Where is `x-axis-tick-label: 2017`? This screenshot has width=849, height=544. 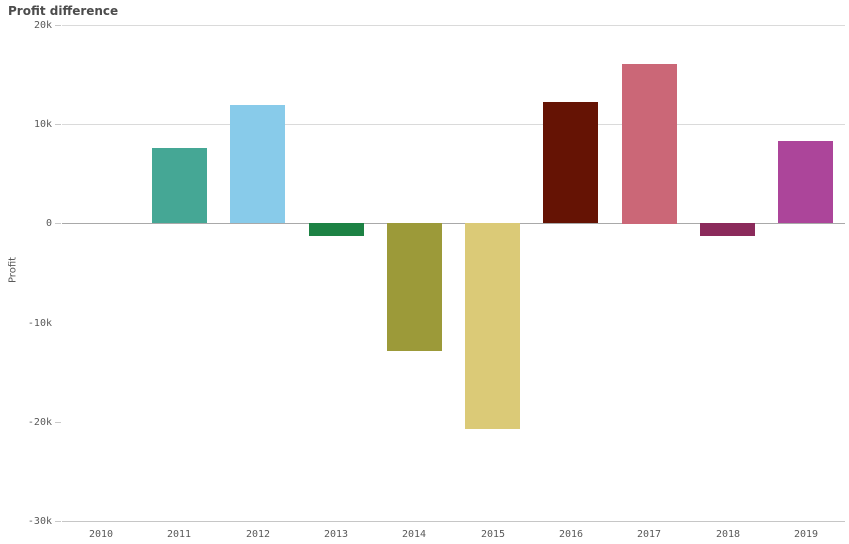 x-axis-tick-label: 2017 is located at coordinates (649, 534).